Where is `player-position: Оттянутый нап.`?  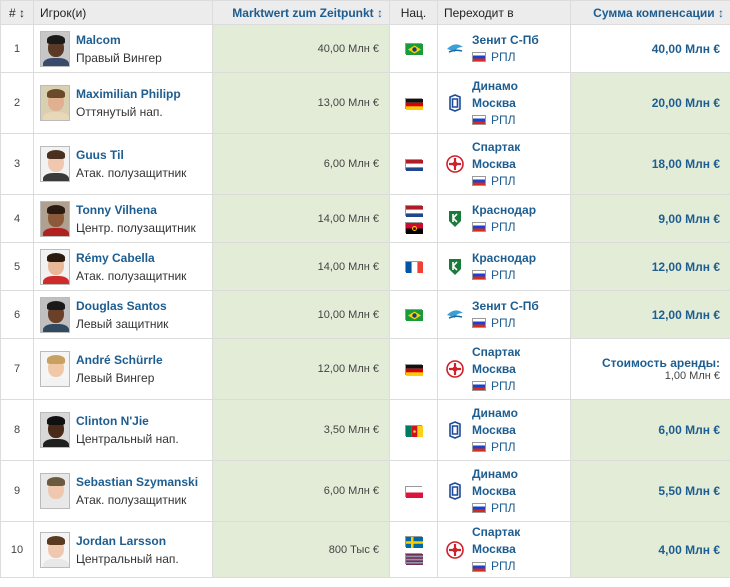 player-position: Оттянутый нап. is located at coordinates (119, 112).